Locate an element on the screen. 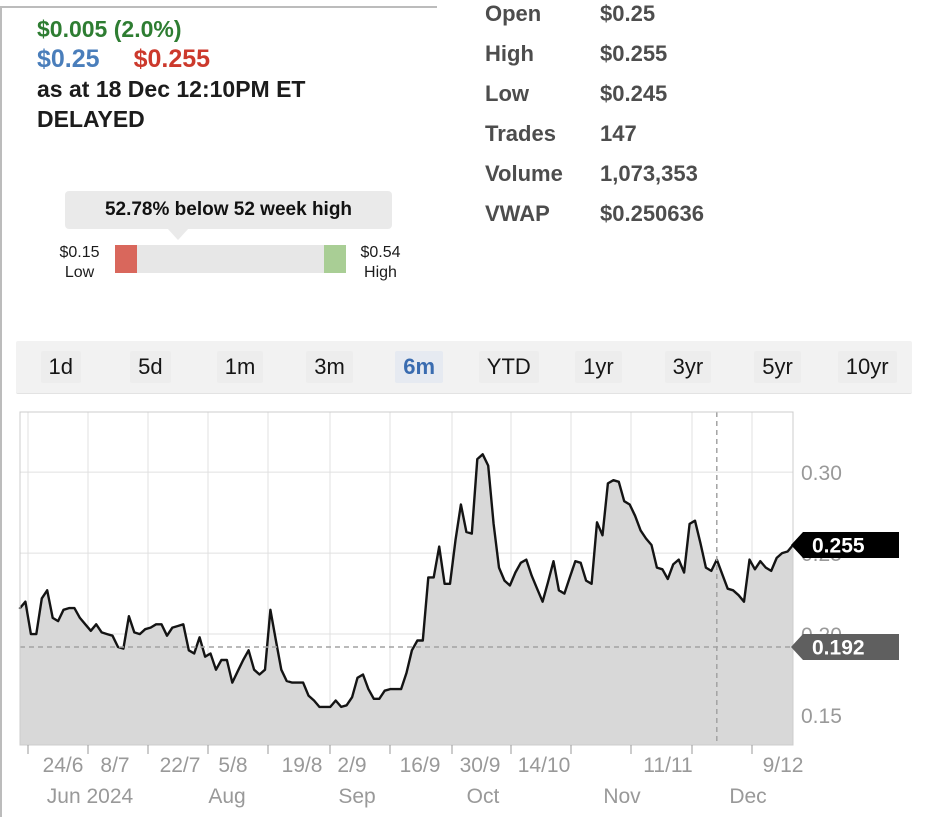  bid-price: $0.25 is located at coordinates (68, 59).